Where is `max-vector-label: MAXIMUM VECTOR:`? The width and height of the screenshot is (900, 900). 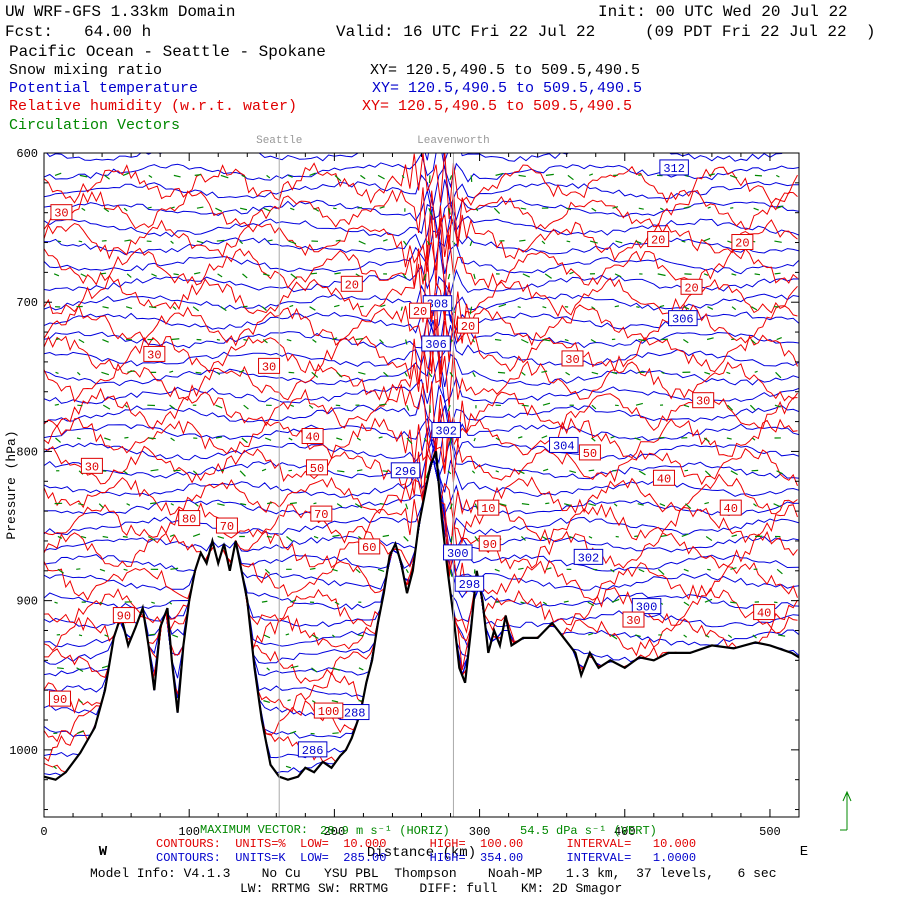
max-vector-label: MAXIMUM VECTOR: is located at coordinates (254, 830).